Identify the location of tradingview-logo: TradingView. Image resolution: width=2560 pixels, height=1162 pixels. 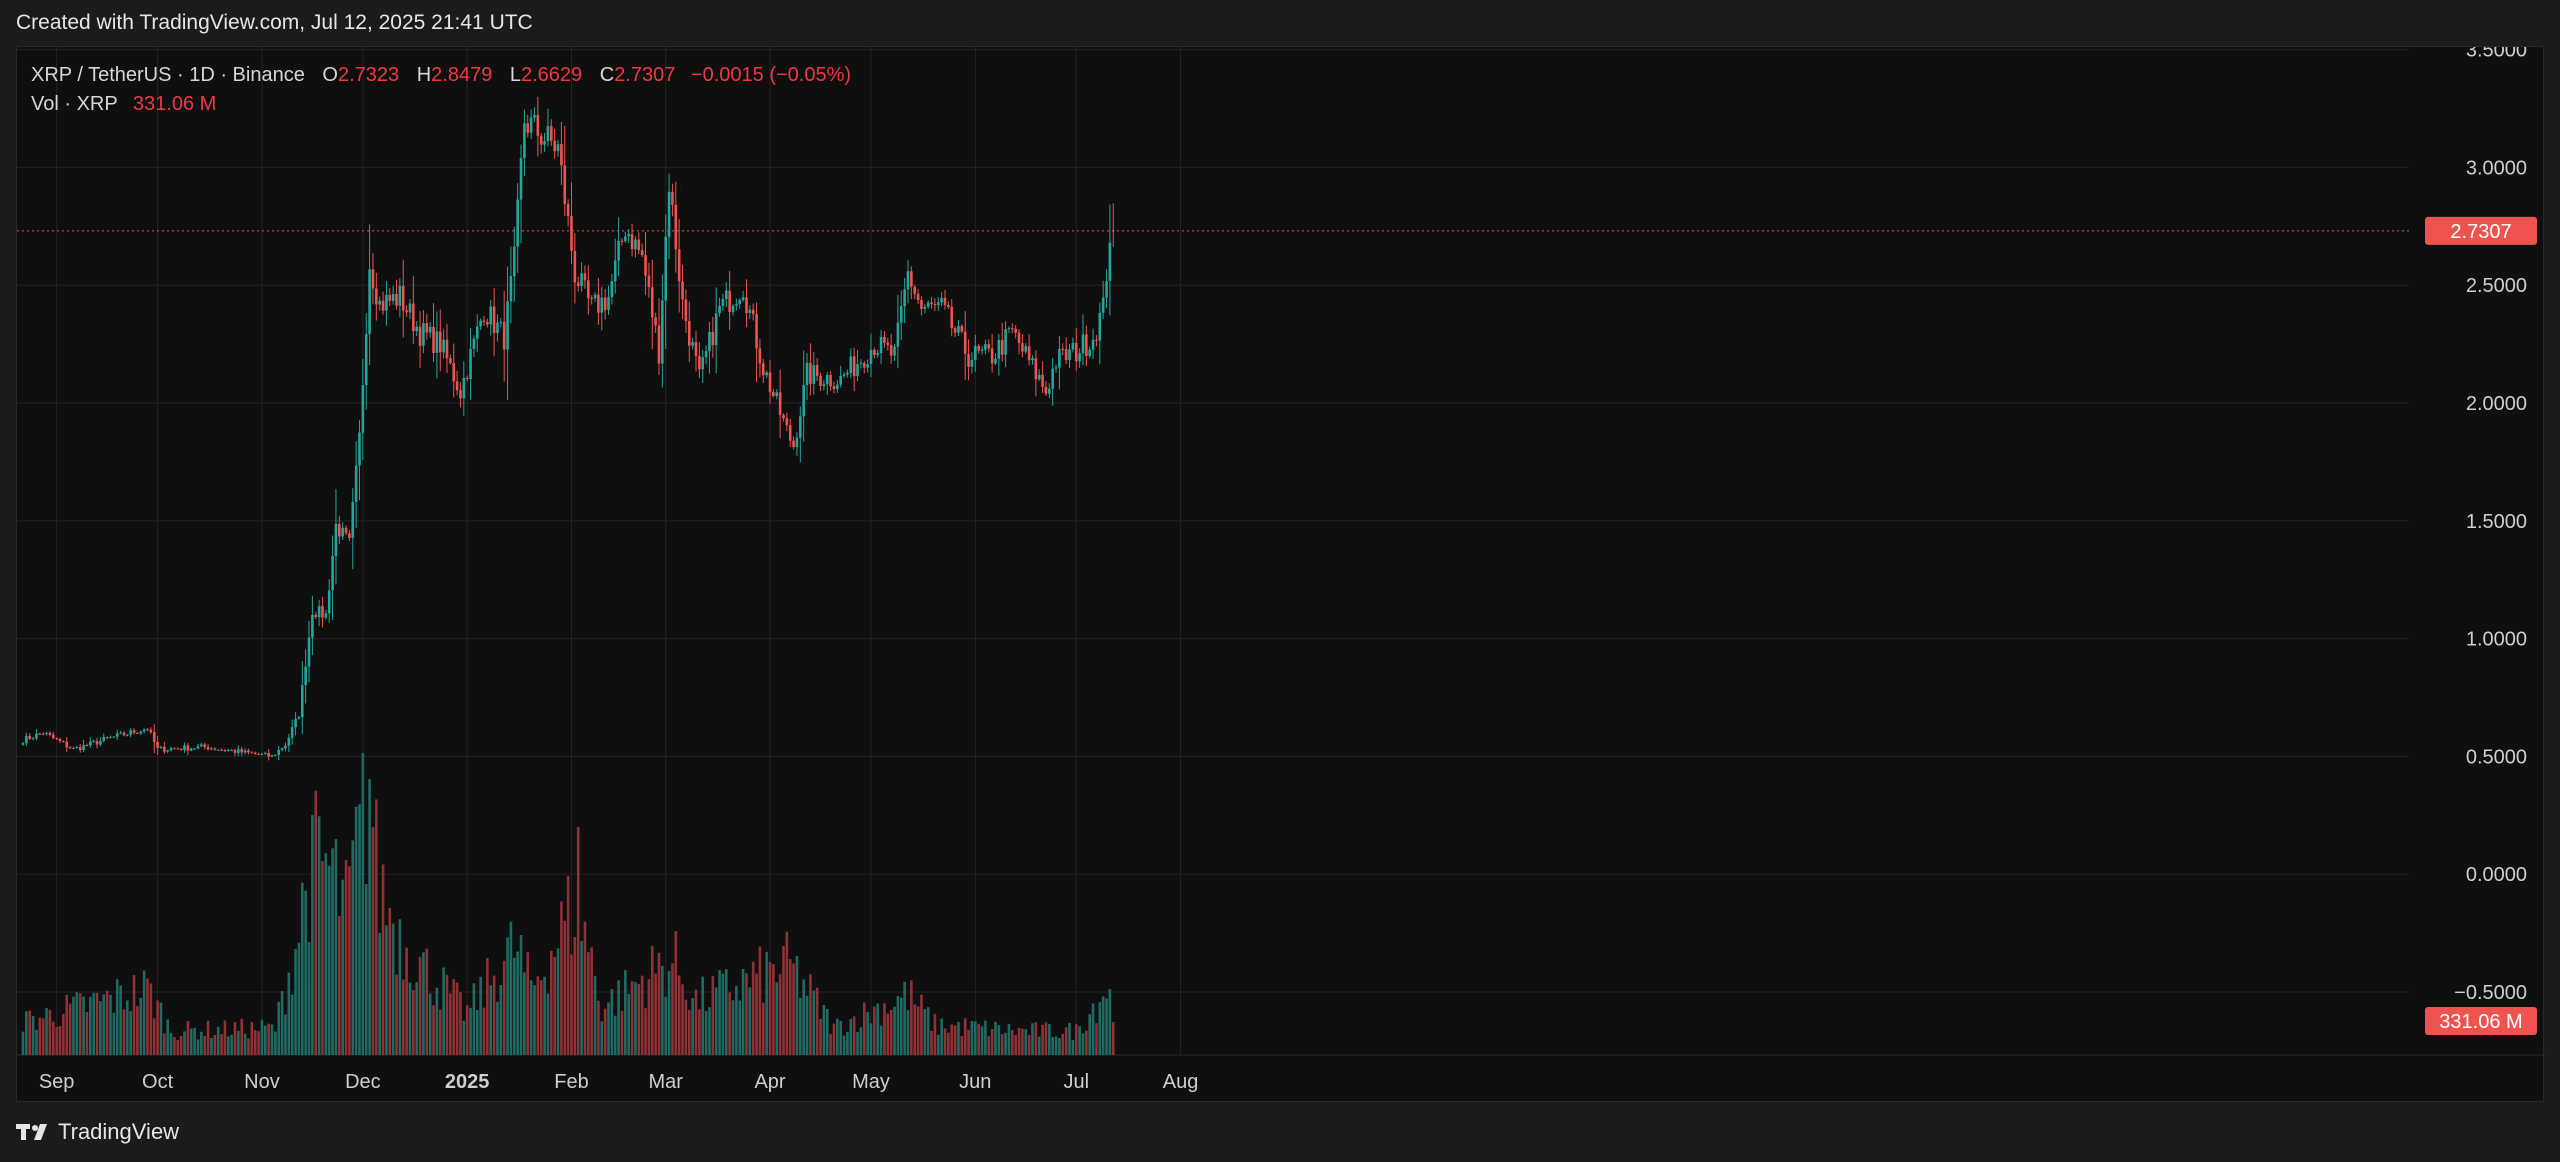
(97, 1132).